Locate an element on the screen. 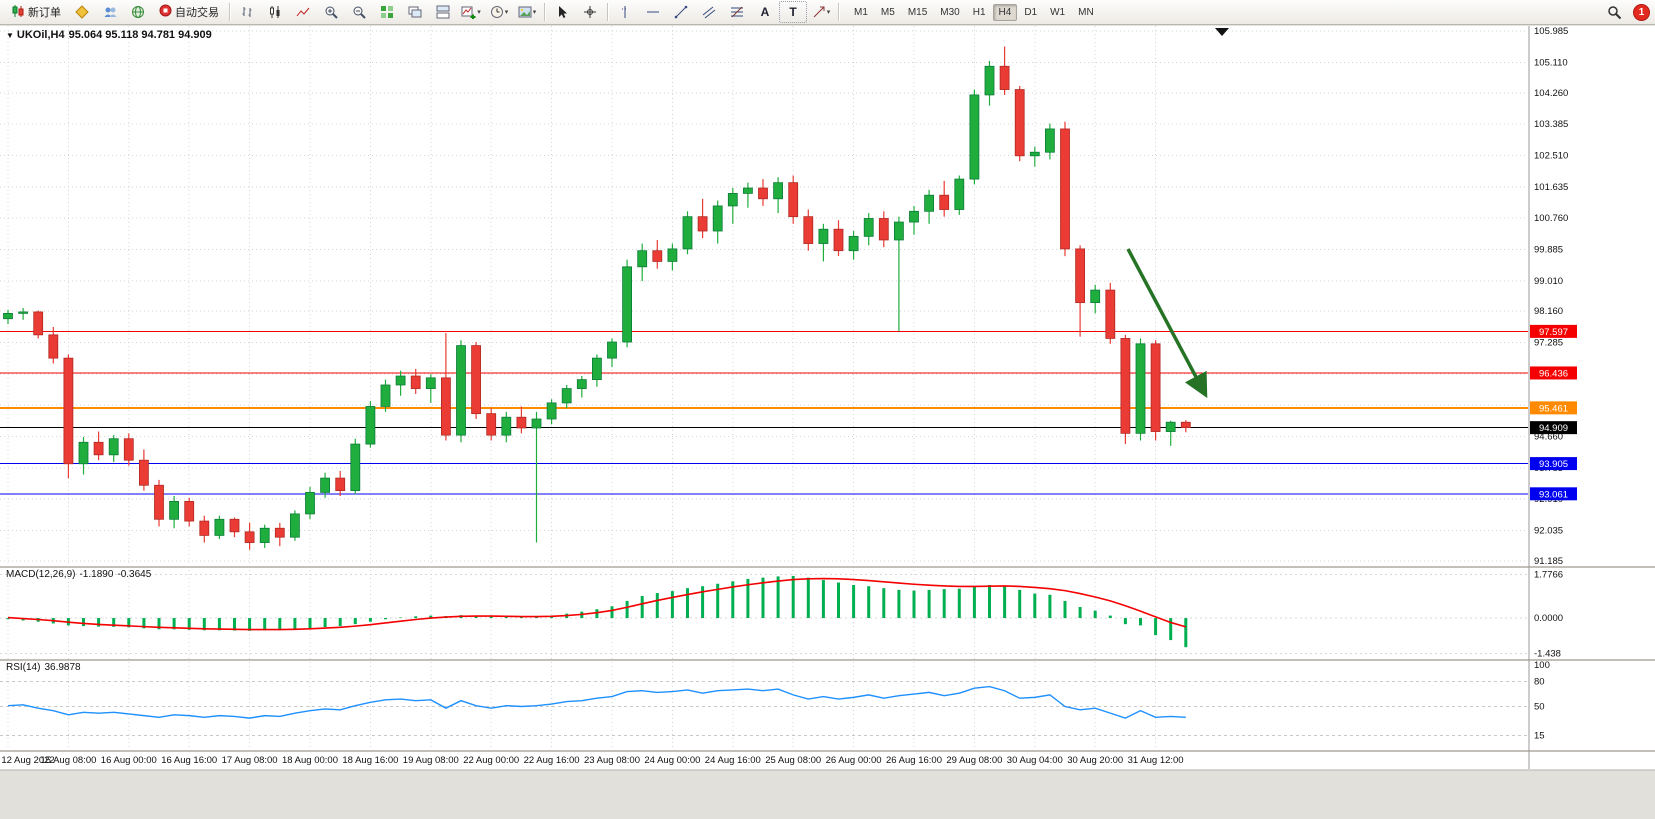 This screenshot has height=819, width=1655. new-order-label: 新订单 is located at coordinates (44, 13).